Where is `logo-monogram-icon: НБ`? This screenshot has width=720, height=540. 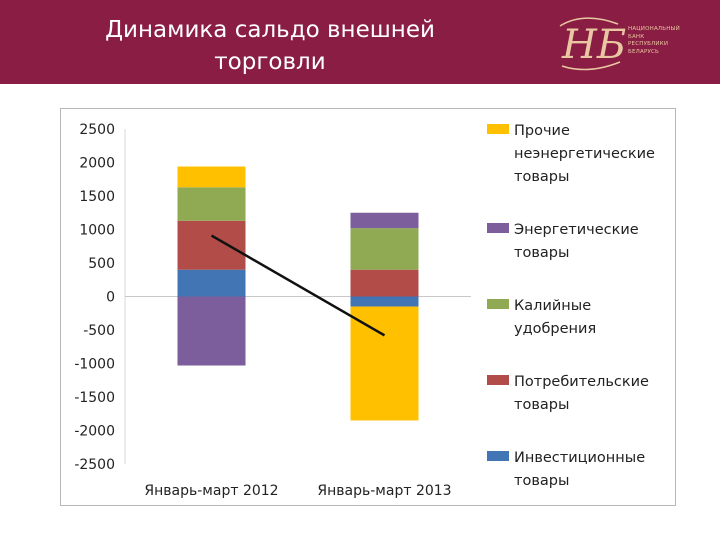
logo-monogram-icon: НБ is located at coordinates (592, 44).